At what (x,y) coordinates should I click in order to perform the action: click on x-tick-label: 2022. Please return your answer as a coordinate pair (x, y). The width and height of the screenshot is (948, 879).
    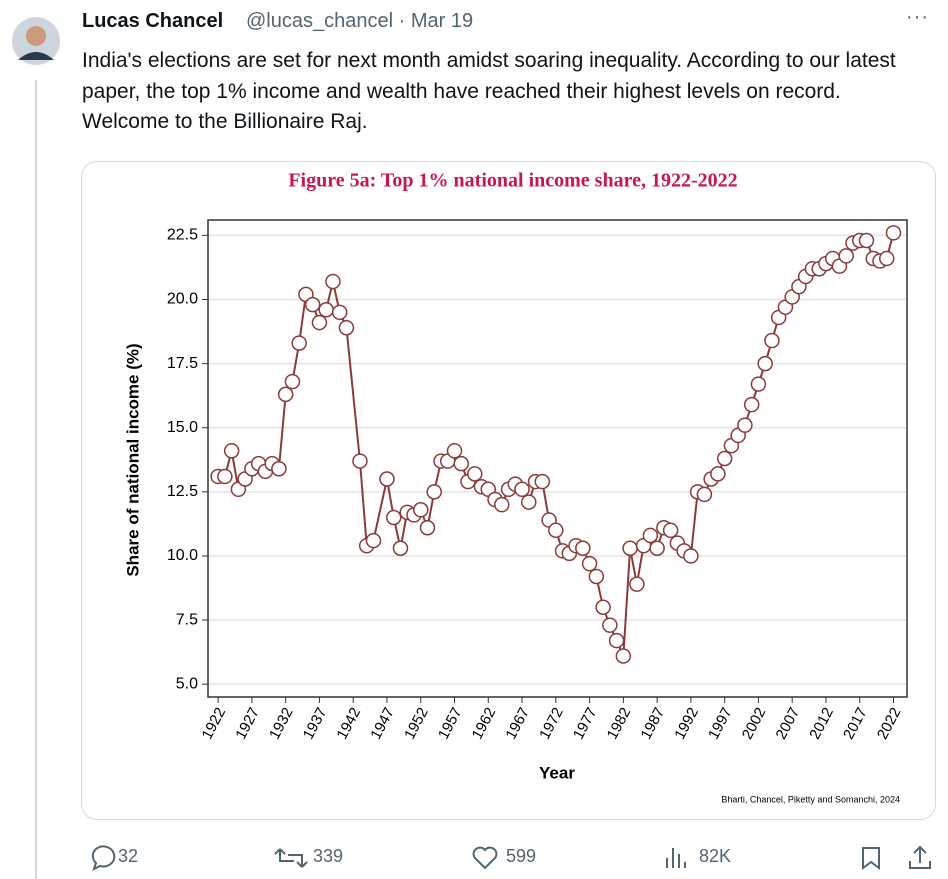
    Looking at the image, I should click on (889, 723).